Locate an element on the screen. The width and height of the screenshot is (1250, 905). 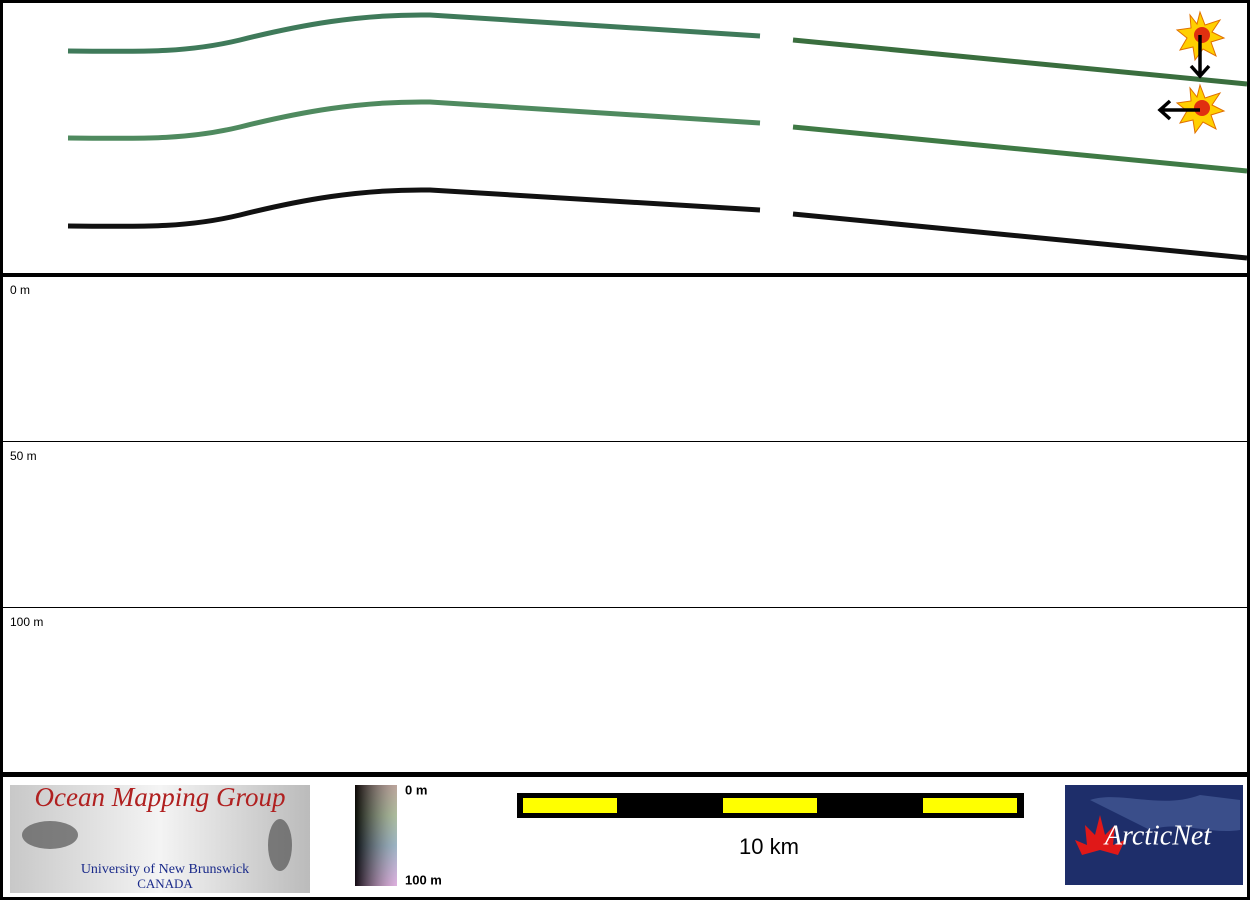
logo-line: University of New Brunswick is located at coordinates (165, 869).